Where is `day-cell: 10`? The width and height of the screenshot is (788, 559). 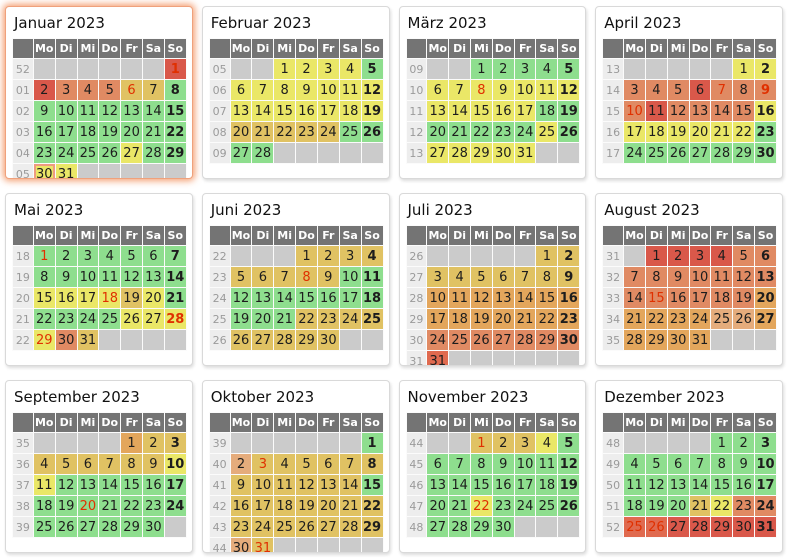
day-cell: 10 is located at coordinates (525, 464).